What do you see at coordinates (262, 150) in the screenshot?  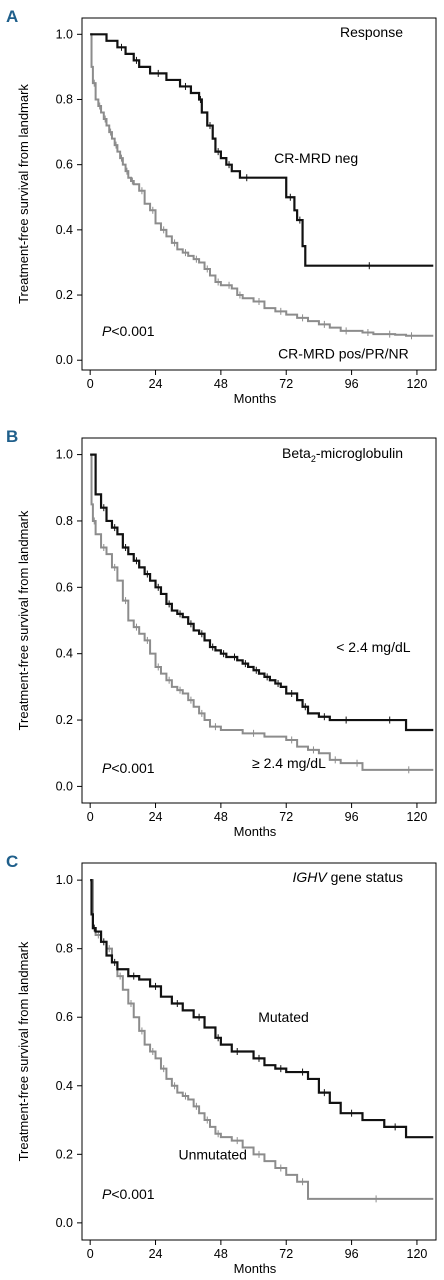 I see `survival-curve` at bounding box center [262, 150].